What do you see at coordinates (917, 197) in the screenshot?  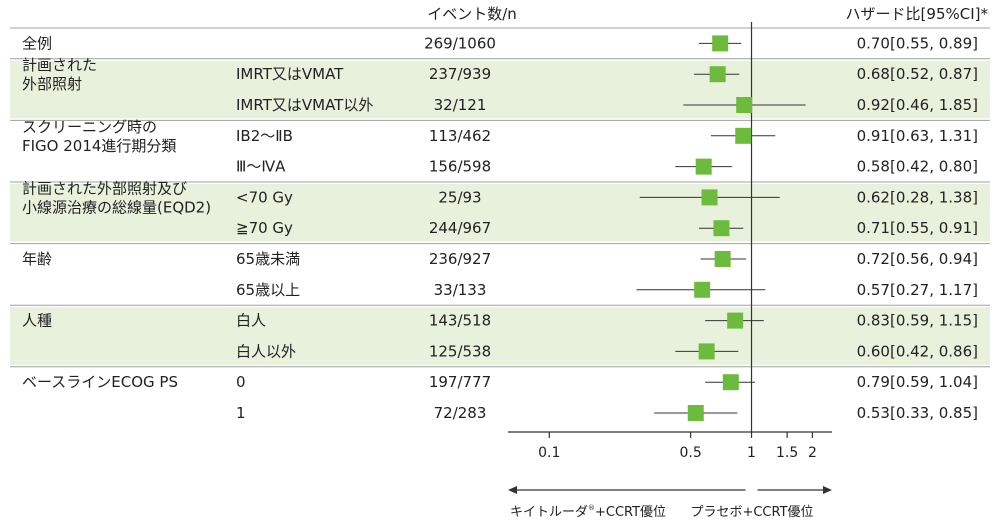 I see `hazard-ratio-value: 0.62[0.28, 1.38]` at bounding box center [917, 197].